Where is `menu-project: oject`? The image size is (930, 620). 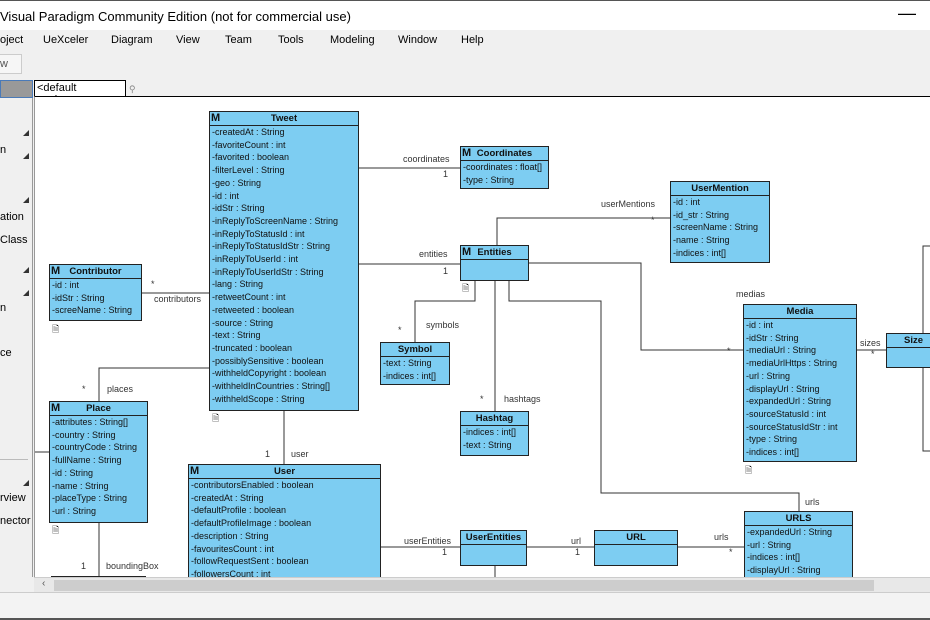 menu-project: oject is located at coordinates (12, 40).